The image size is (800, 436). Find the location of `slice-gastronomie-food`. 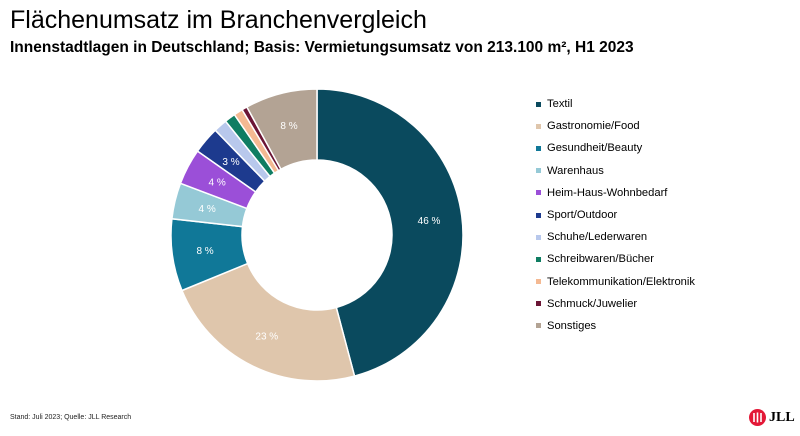

slice-gastronomie-food is located at coordinates (268, 322).